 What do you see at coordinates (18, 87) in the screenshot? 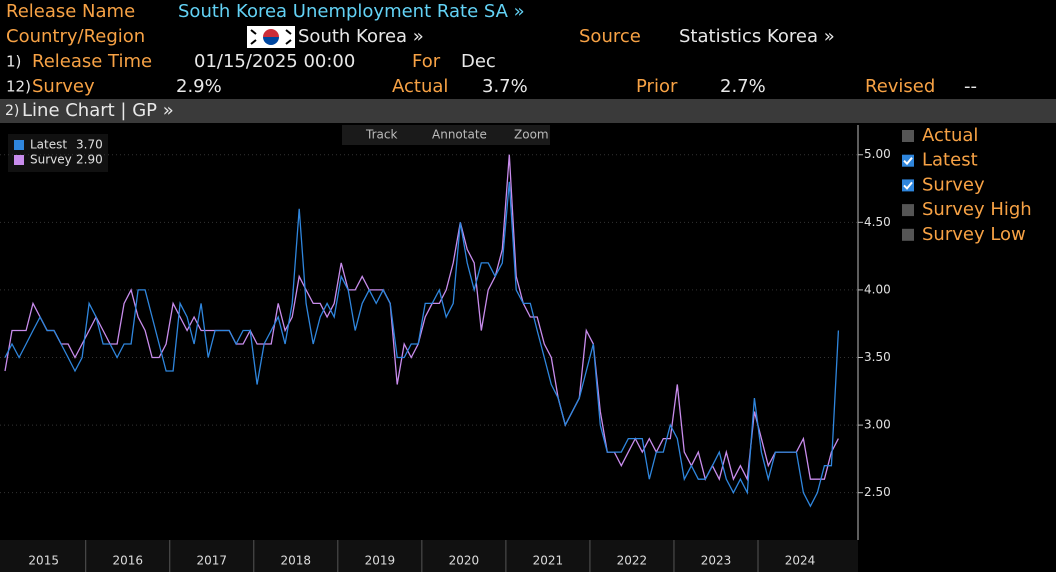
I see `menu-number: 12)` at bounding box center [18, 87].